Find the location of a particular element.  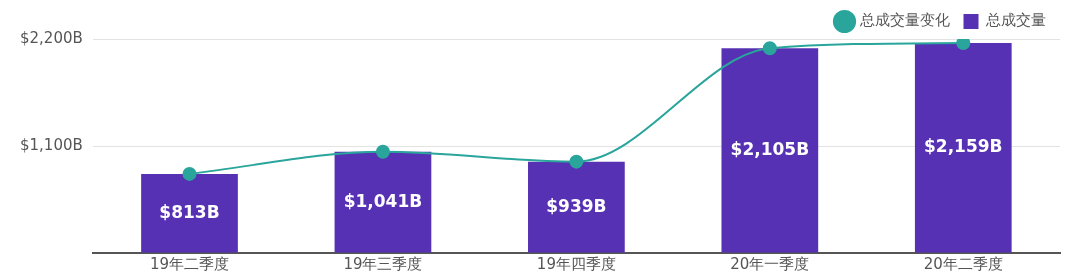

x-tick-label: 19年四季度 is located at coordinates (576, 263).